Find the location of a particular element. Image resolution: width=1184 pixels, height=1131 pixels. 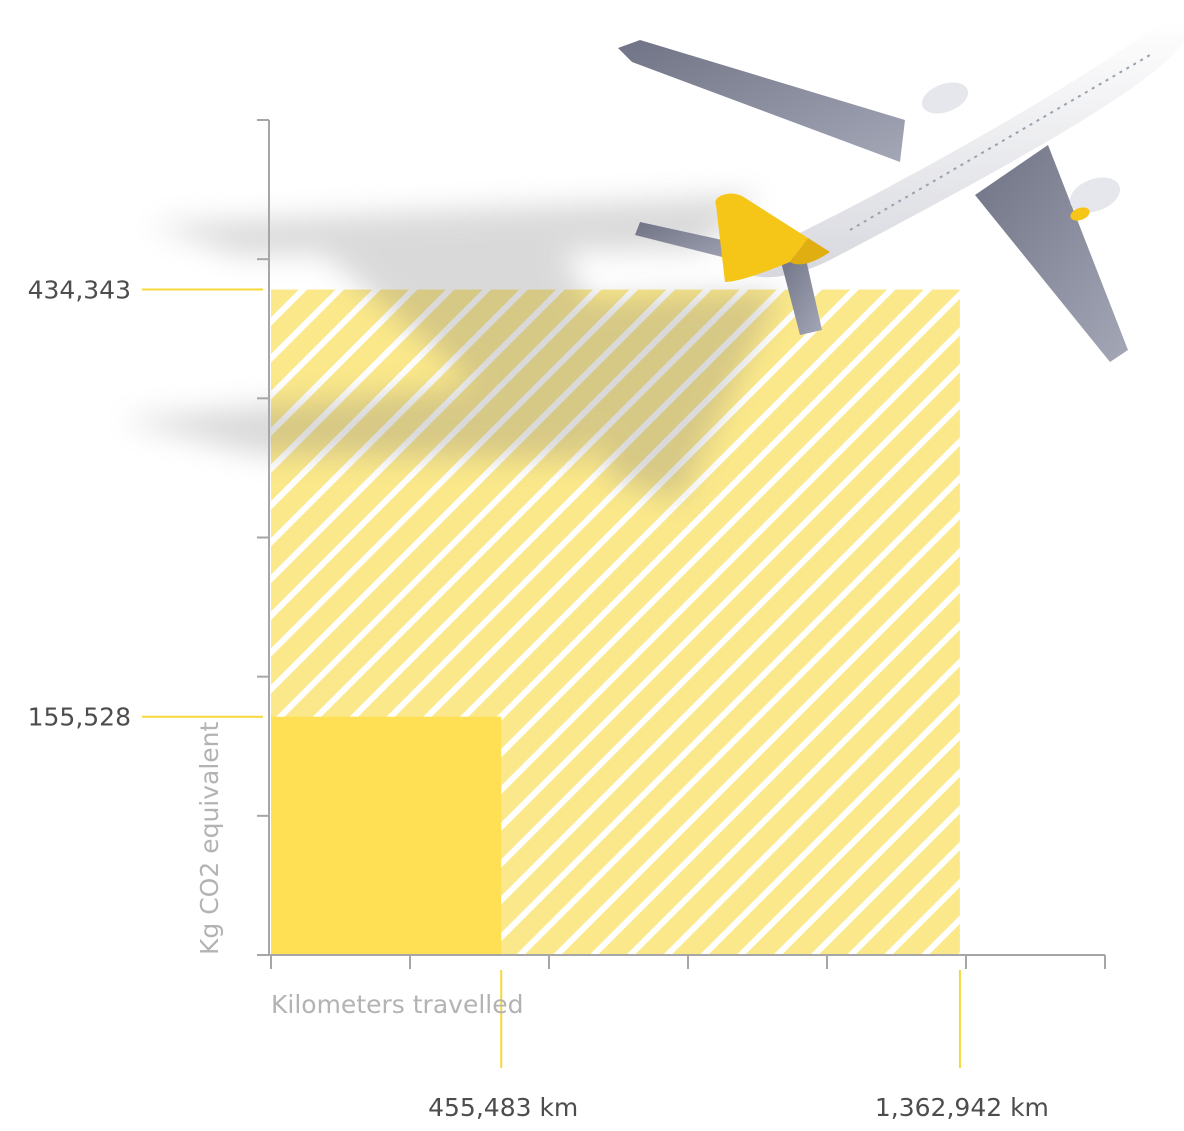

x-value-label: 455,483 km is located at coordinates (503, 1107).